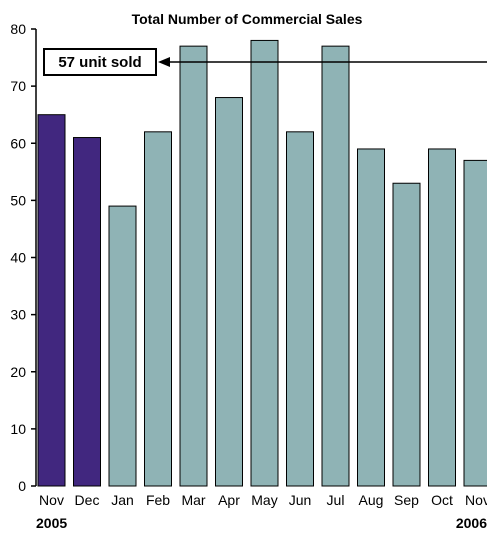  I want to click on y-tick-label: 0, so click(22, 486).